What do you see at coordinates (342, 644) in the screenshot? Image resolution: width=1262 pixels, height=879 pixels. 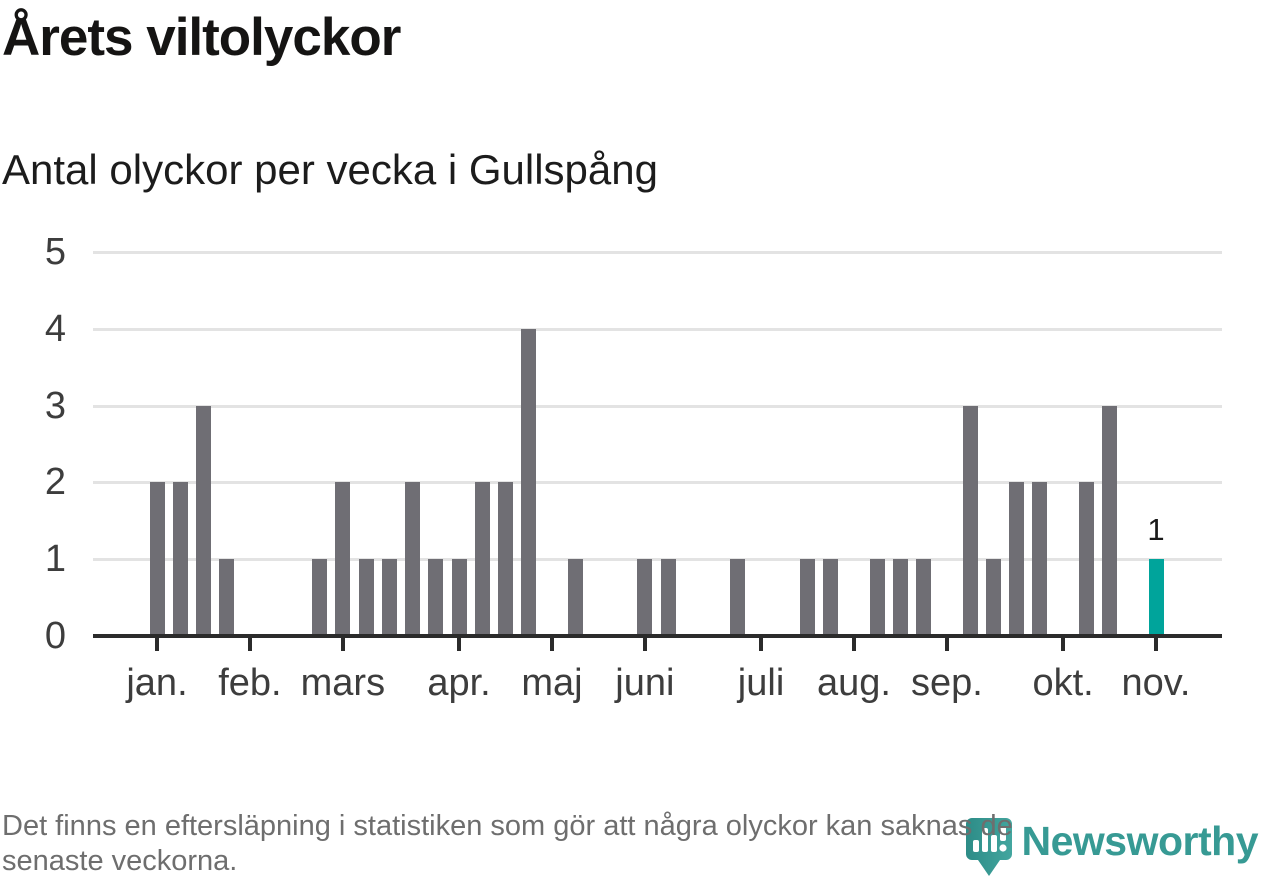 I see `x-axis-tick-mars` at bounding box center [342, 644].